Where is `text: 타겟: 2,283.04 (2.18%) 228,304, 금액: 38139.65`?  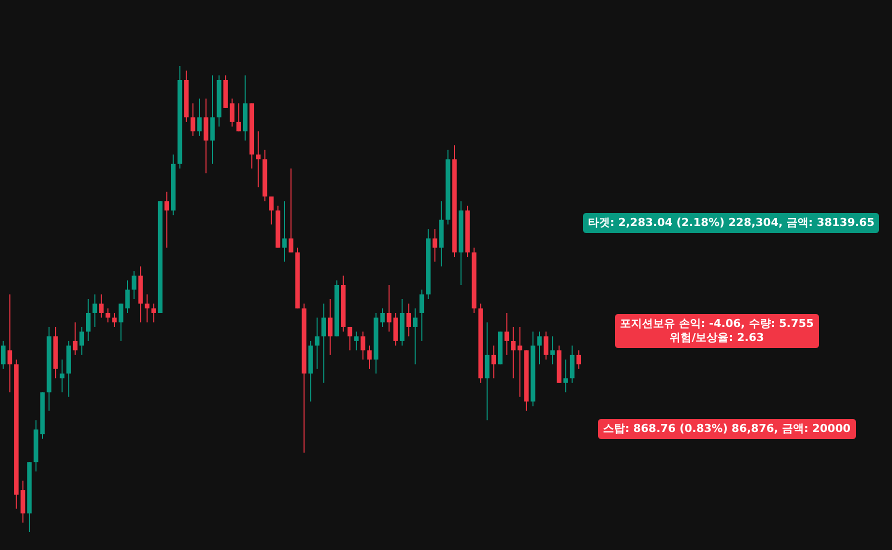 text: 타겟: 2,283.04 (2.18%) 228,304, 금액: 38139.65 is located at coordinates (731, 223).